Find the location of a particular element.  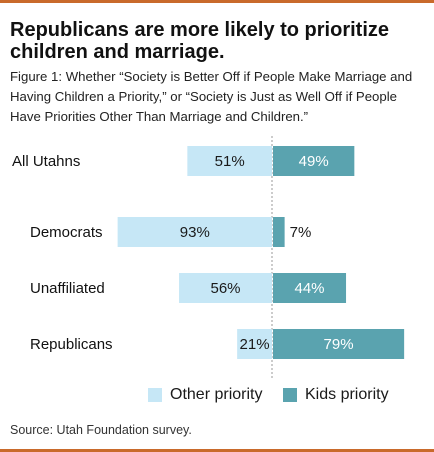

data-label-kids: 49% is located at coordinates (314, 161).